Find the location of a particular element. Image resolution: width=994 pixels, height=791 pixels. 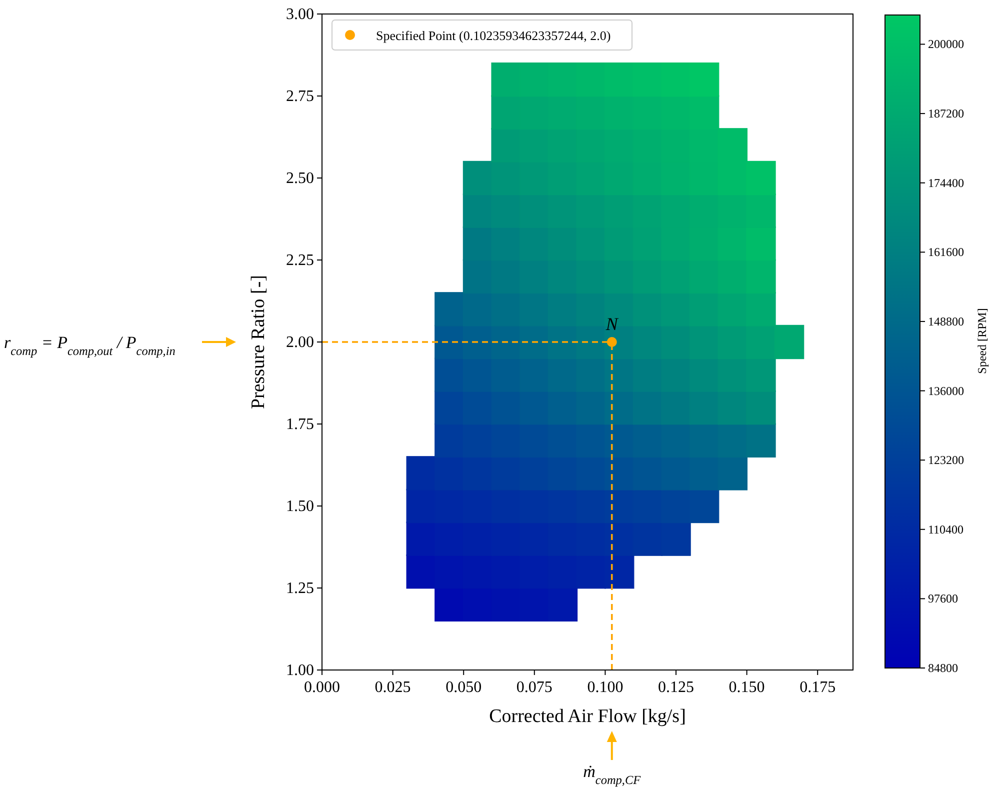

y-tick-label: 1.50 is located at coordinates (300, 506).